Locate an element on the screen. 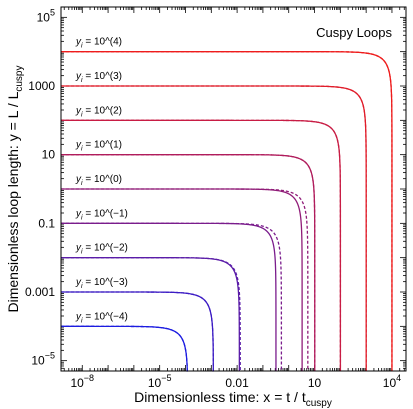 Image resolution: width=413 pixels, height=409 pixels. x-tick-label-exp: 4 is located at coordinates (398, 378).